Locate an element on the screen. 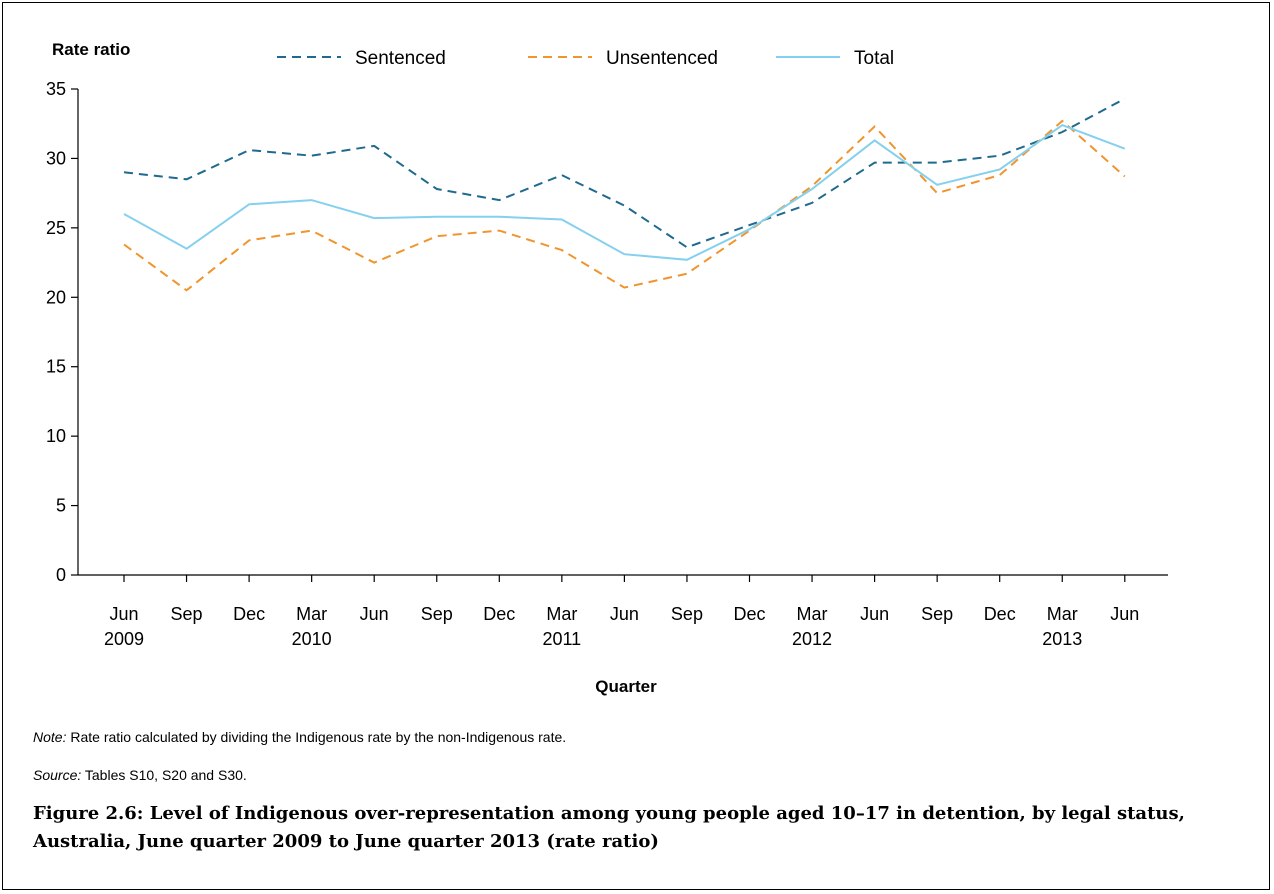 Image resolution: width=1274 pixels, height=894 pixels. x-tick-year-label: 2009 is located at coordinates (124, 639).